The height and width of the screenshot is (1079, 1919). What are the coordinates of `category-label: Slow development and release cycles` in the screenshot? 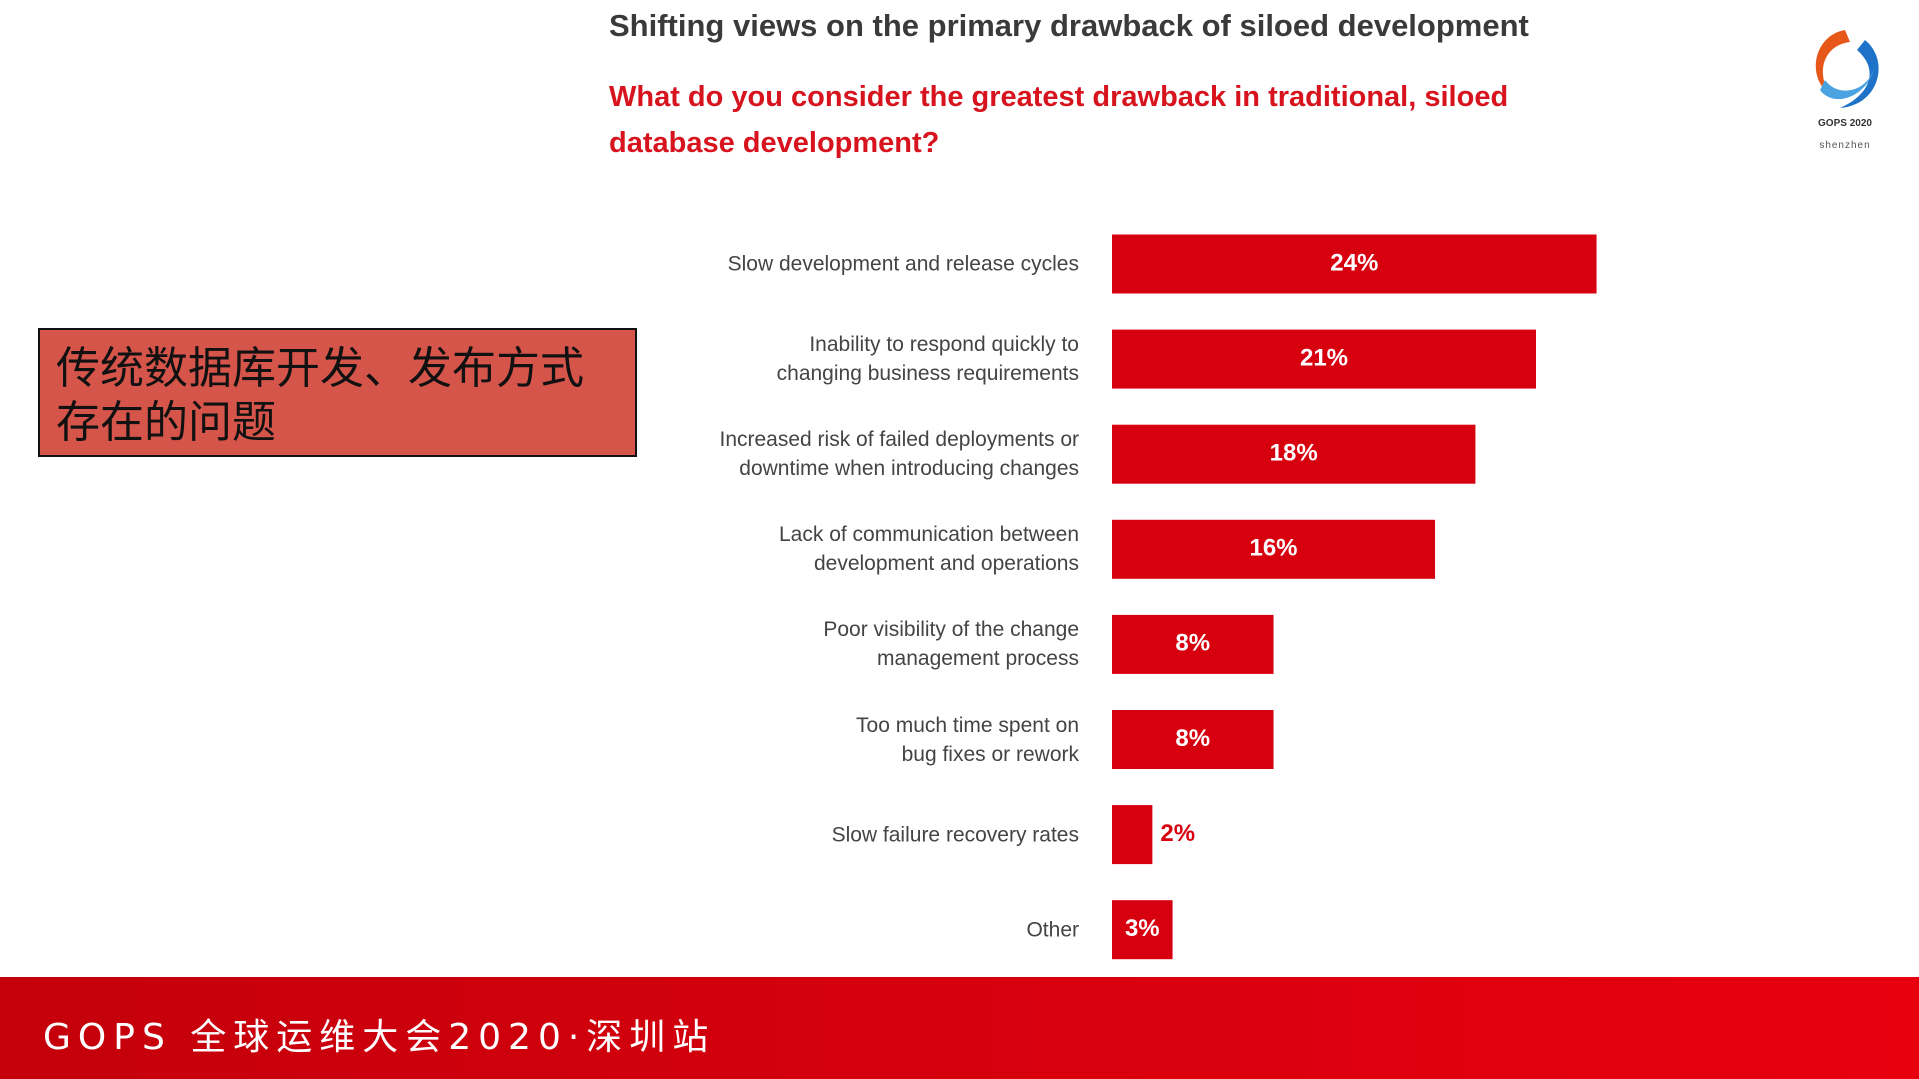 It's located at (903, 264).